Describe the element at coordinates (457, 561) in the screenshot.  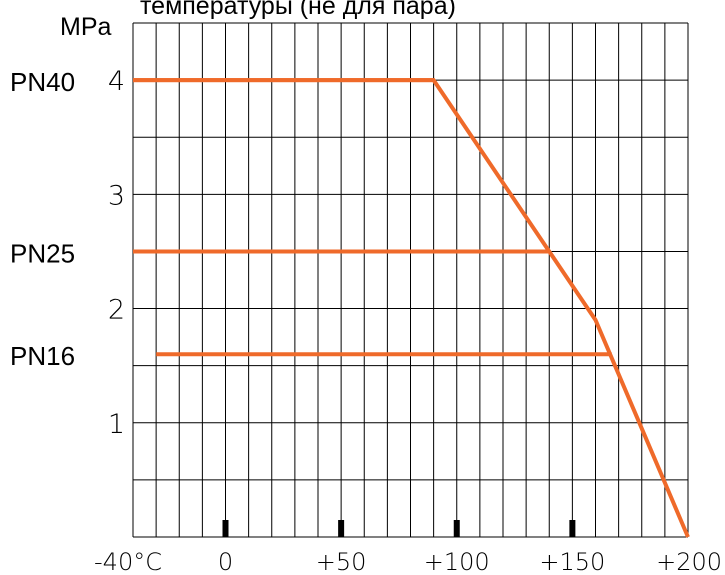
I see `x-tick-label: +100` at that location.